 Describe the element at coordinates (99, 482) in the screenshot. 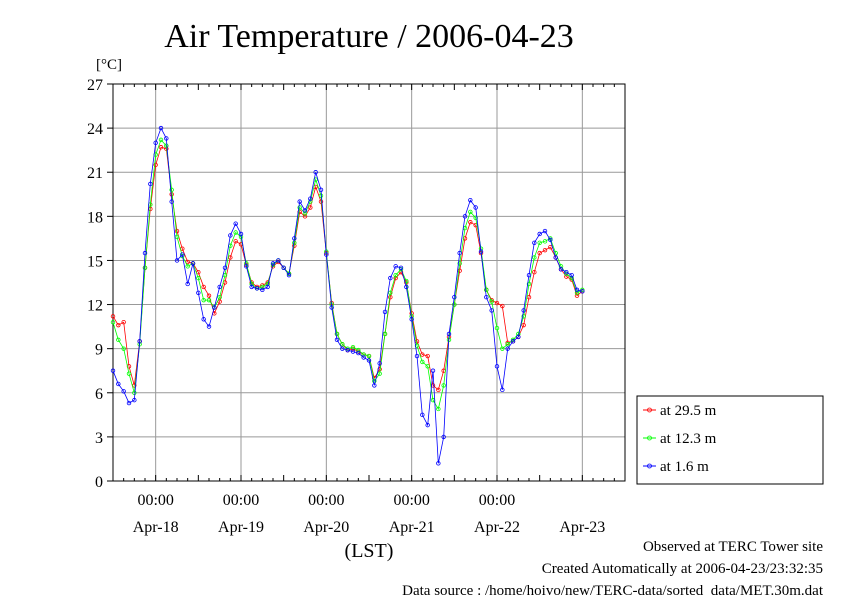

I see `y-tick-label: 0` at that location.